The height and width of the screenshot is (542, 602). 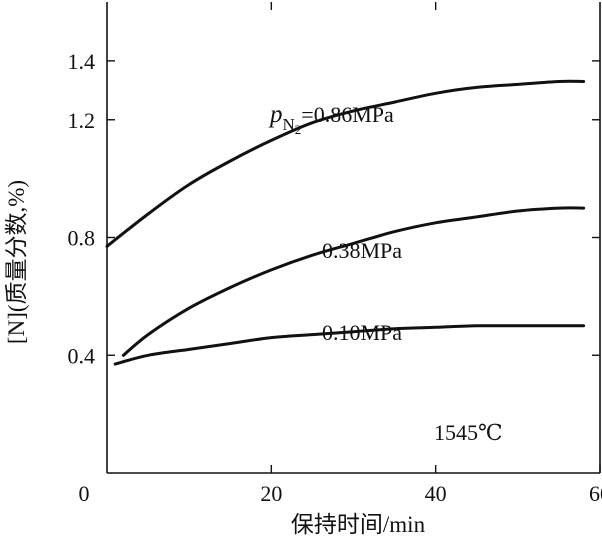 What do you see at coordinates (307, 114) in the screenshot?
I see `series-label-eq: =` at bounding box center [307, 114].